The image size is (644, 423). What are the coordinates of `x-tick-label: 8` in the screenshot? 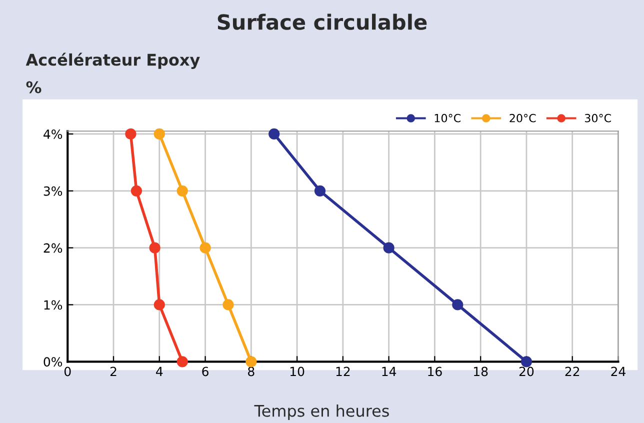 It's located at (251, 371).